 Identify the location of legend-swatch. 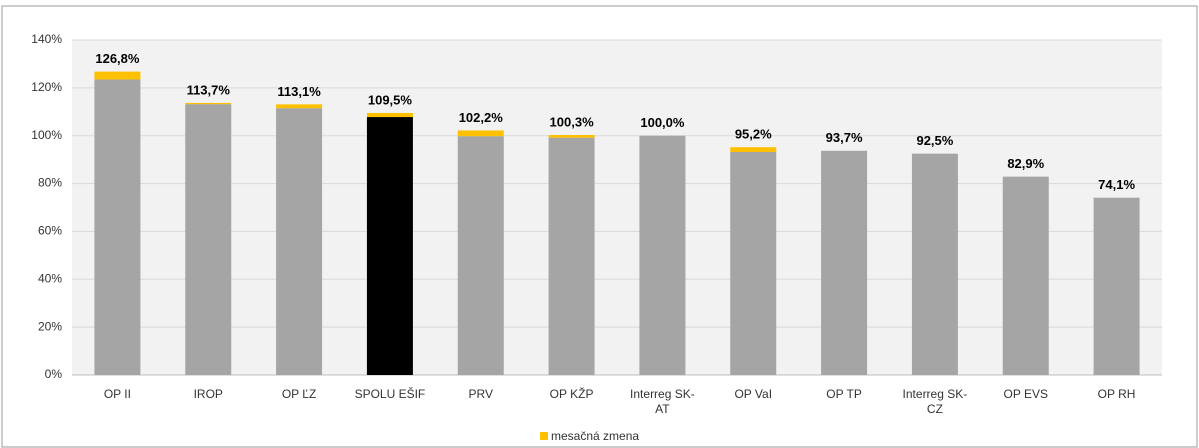
(544, 436).